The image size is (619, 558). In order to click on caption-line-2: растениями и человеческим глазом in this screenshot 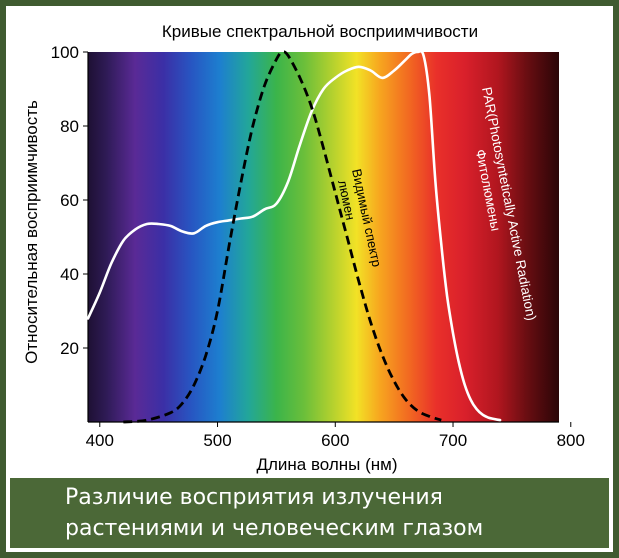, I will do `click(274, 528)`.